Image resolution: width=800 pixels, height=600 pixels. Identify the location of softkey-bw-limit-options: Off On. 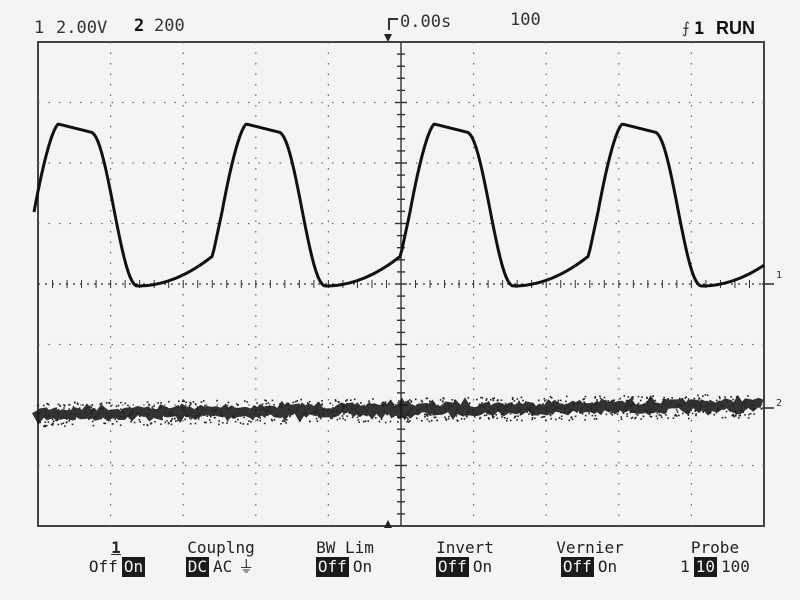
(345, 567).